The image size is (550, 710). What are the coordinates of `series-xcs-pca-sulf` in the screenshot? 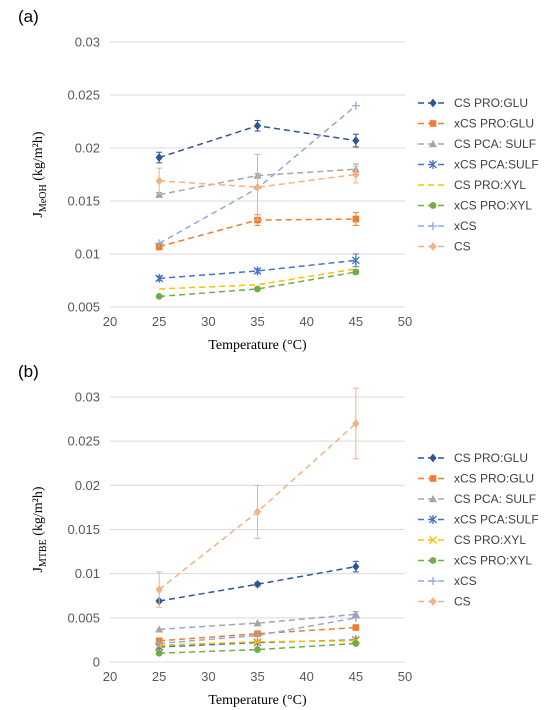 It's located at (257, 268).